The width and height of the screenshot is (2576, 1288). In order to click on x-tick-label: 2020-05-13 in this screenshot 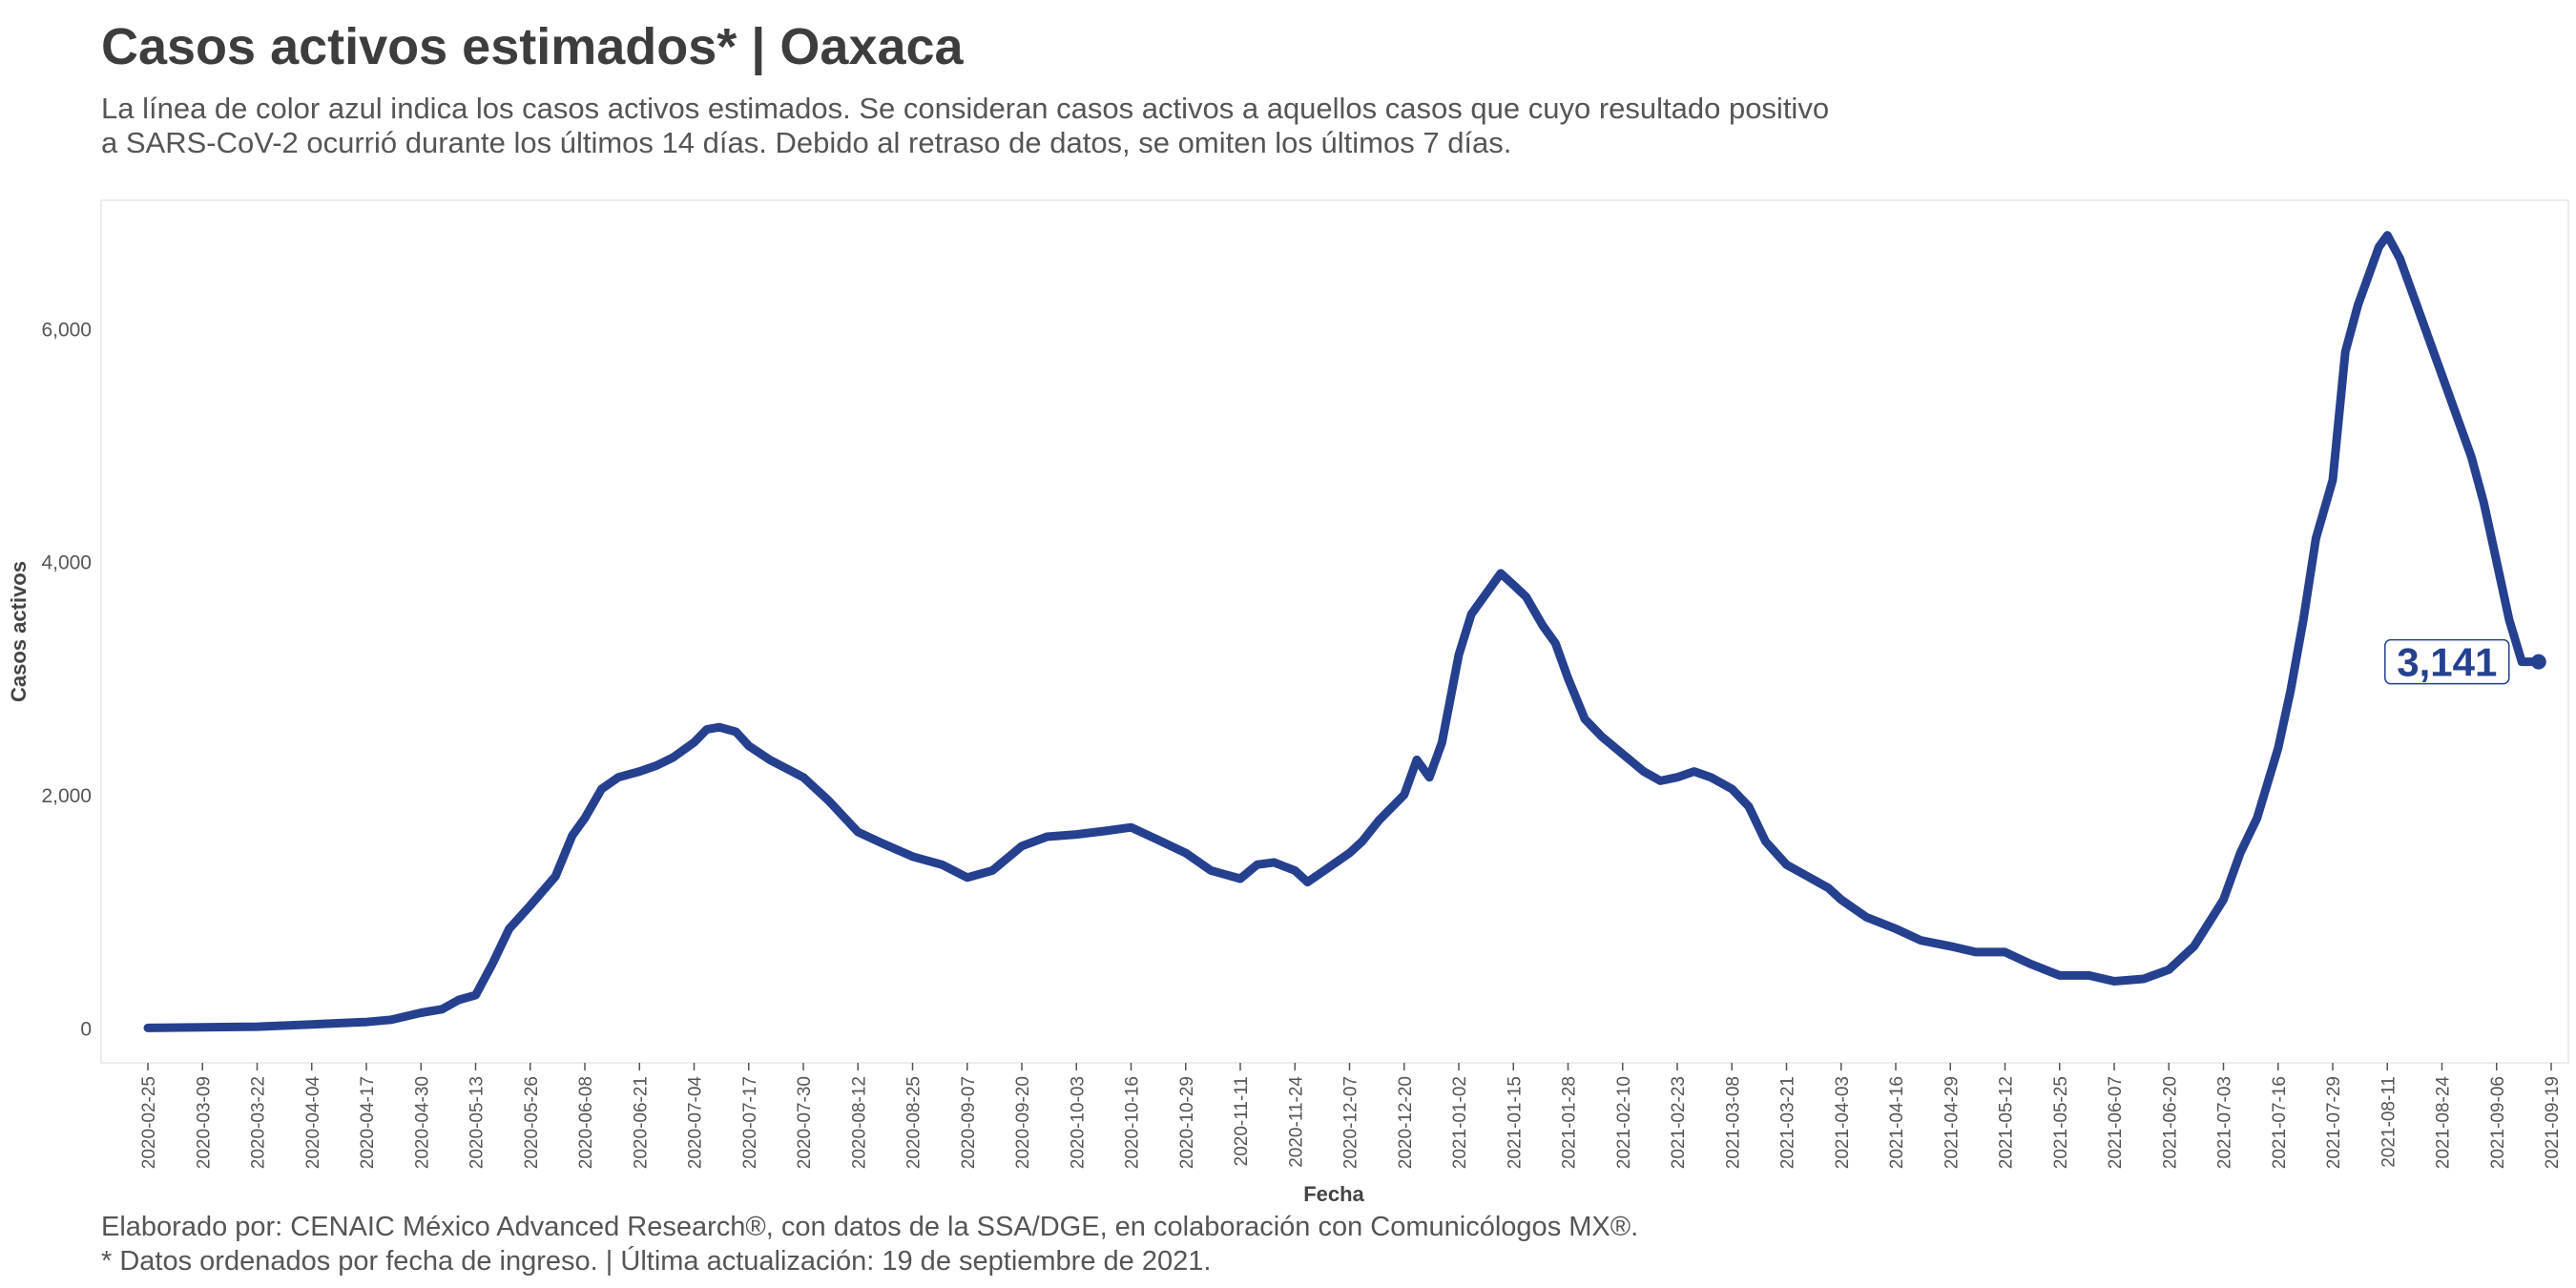, I will do `click(477, 1122)`.